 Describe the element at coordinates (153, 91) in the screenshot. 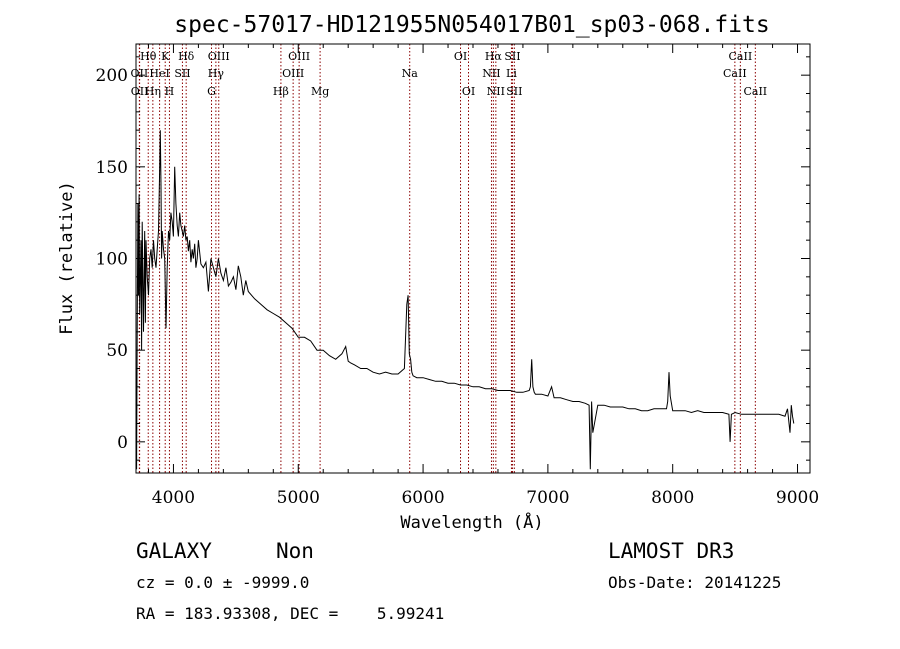

I see `spectral-line-label: Hη` at that location.